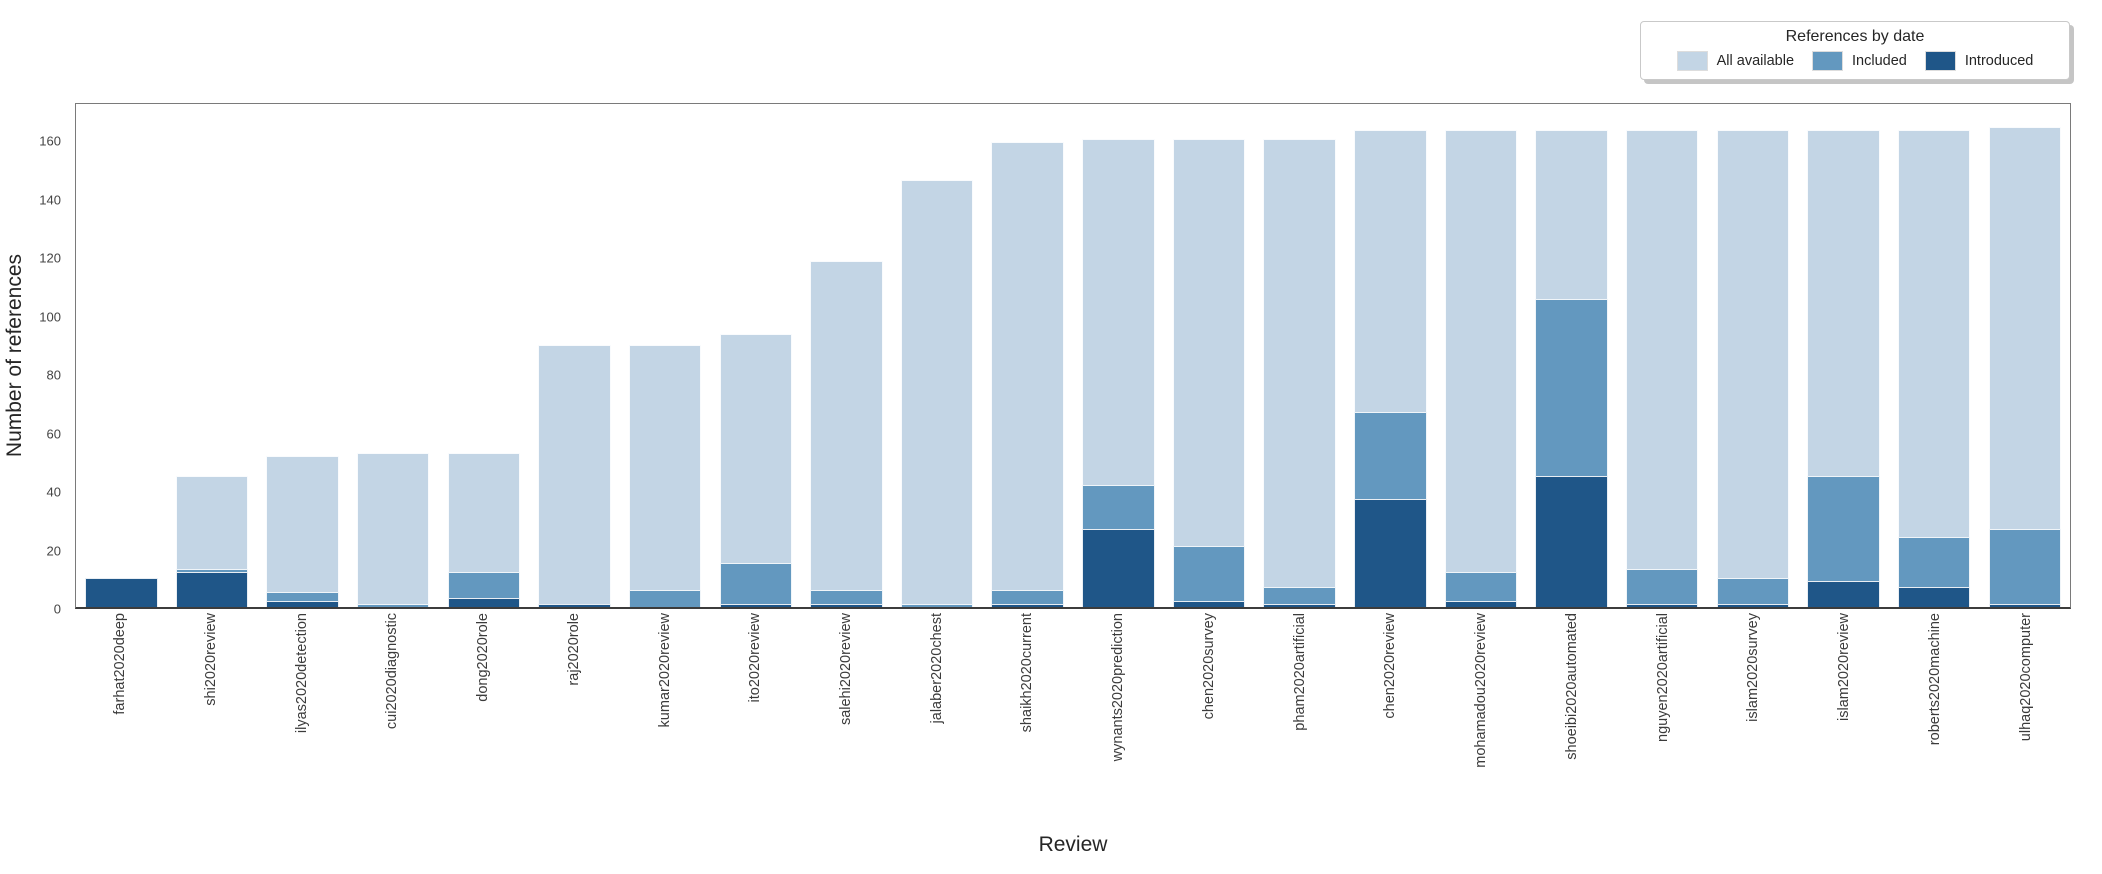 The image size is (2102, 874). I want to click on x-tick-slot: jalaber2020chest, so click(937, 668).